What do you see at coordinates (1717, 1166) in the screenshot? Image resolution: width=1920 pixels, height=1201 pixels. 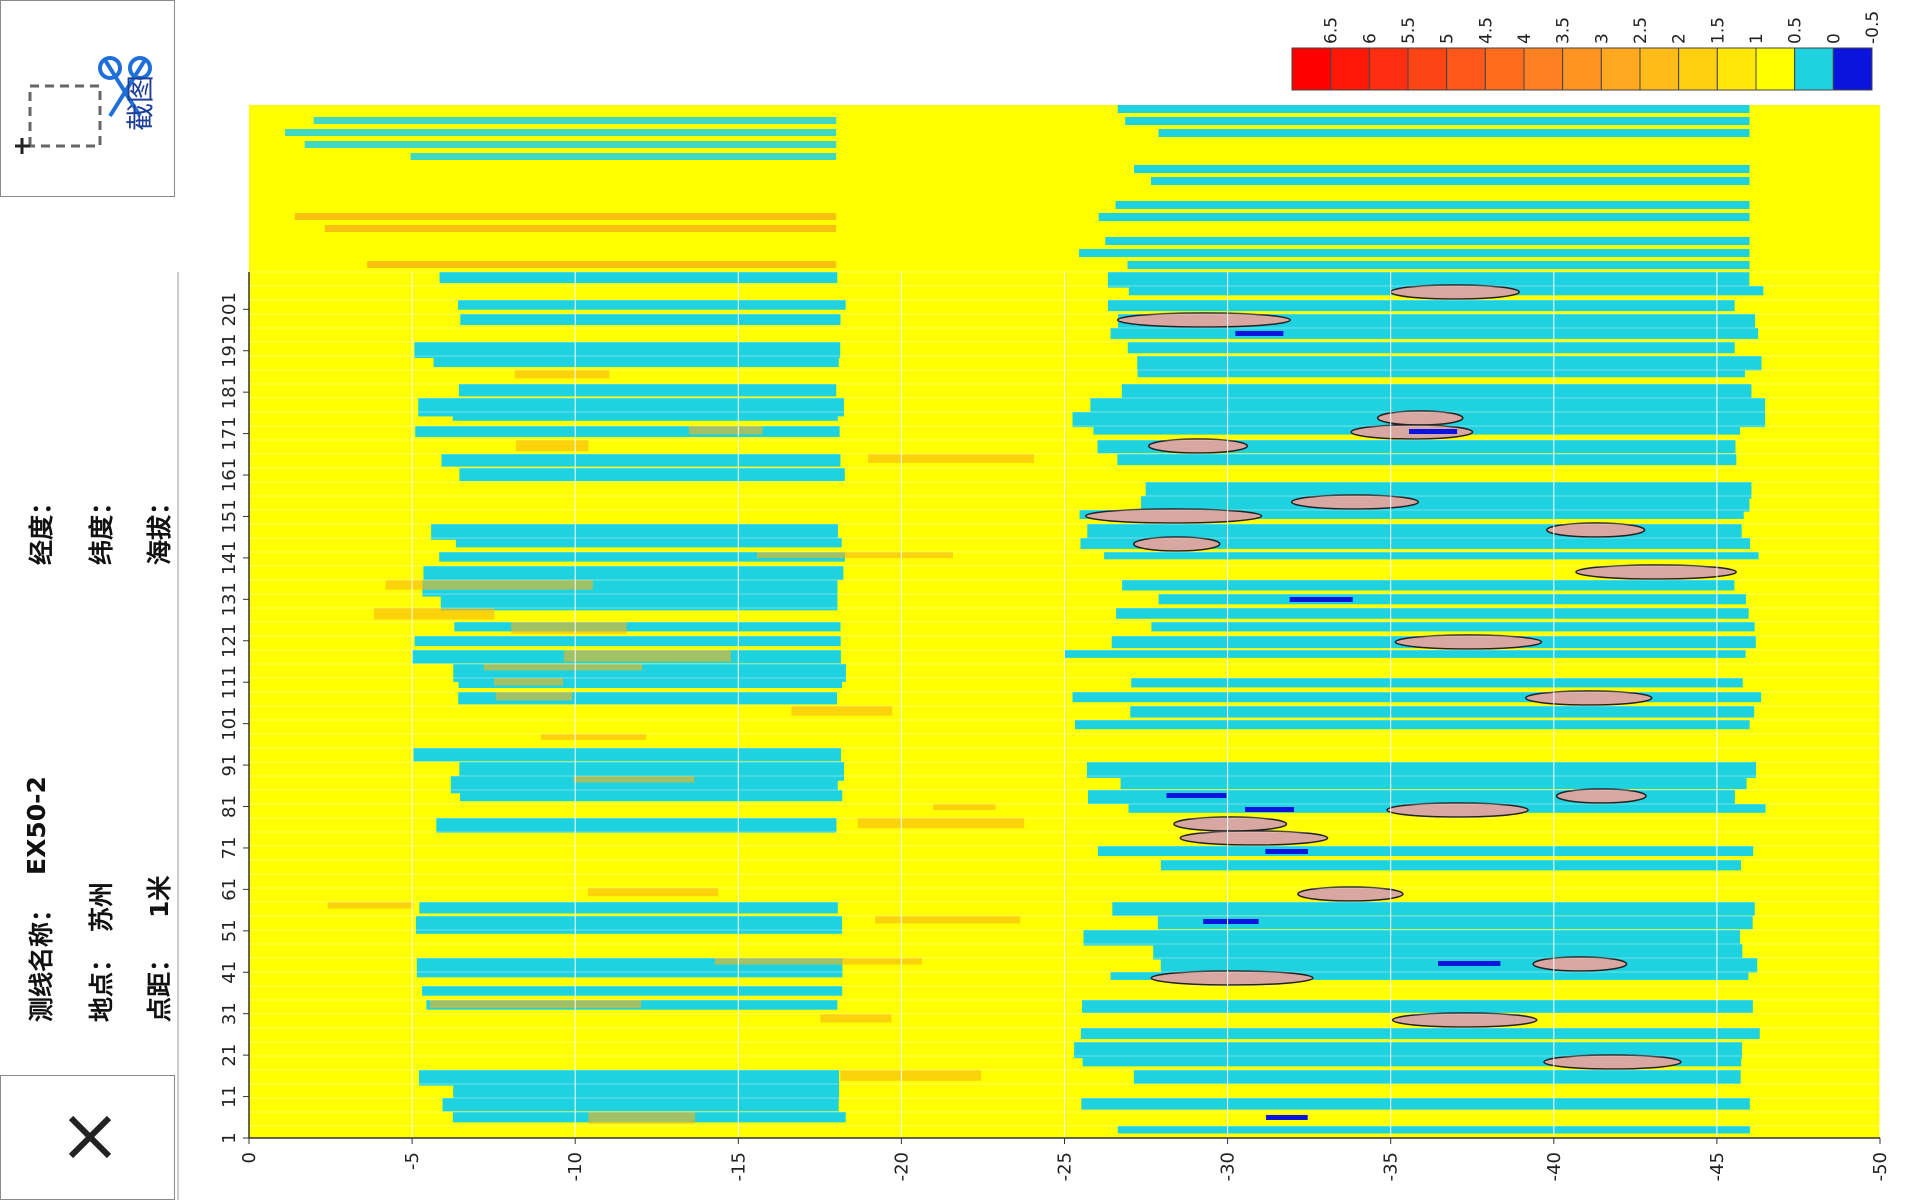 I see `depth-tick-label: -45` at bounding box center [1717, 1166].